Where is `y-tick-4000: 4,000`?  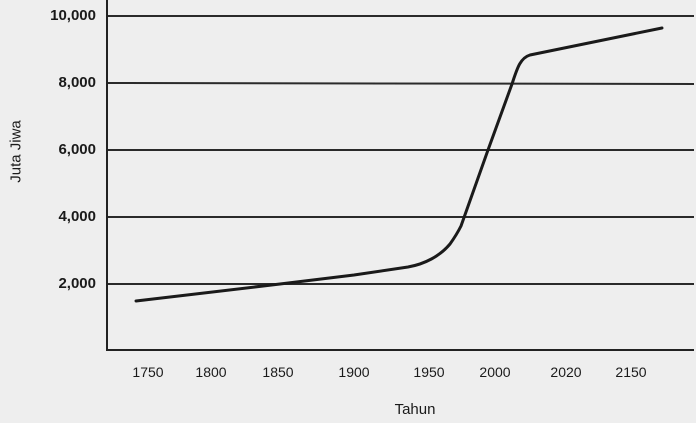
y-tick-4000: 4,000 is located at coordinates (77, 216).